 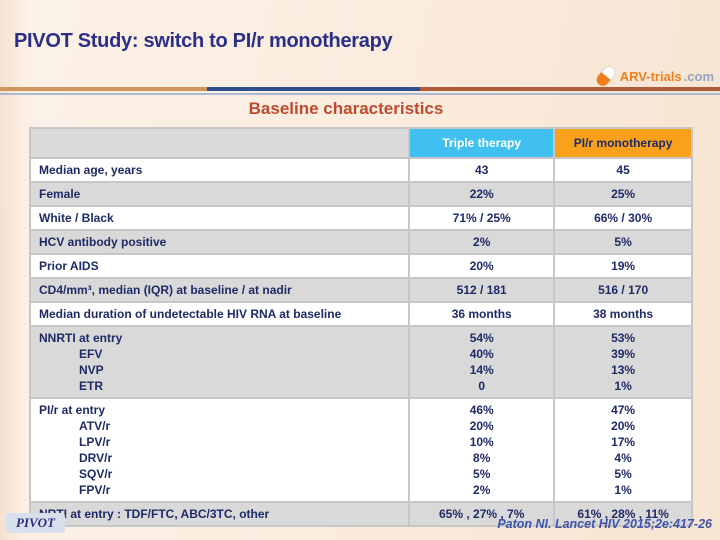 What do you see at coordinates (623, 362) in the screenshot?
I see `pir-monotherapy-value-cell: 53% 39% 13% 1%` at bounding box center [623, 362].